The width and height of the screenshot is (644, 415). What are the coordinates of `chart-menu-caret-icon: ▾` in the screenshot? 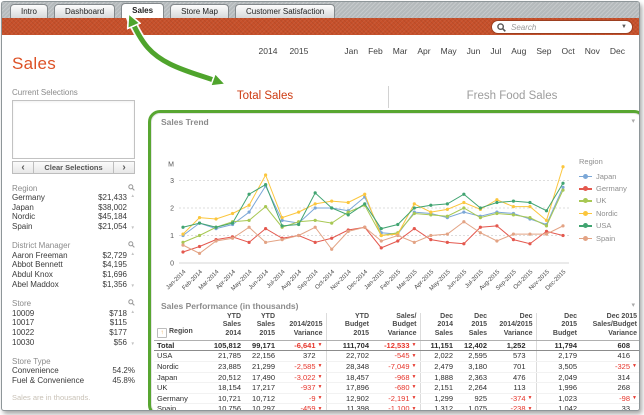 It's located at (633, 121).